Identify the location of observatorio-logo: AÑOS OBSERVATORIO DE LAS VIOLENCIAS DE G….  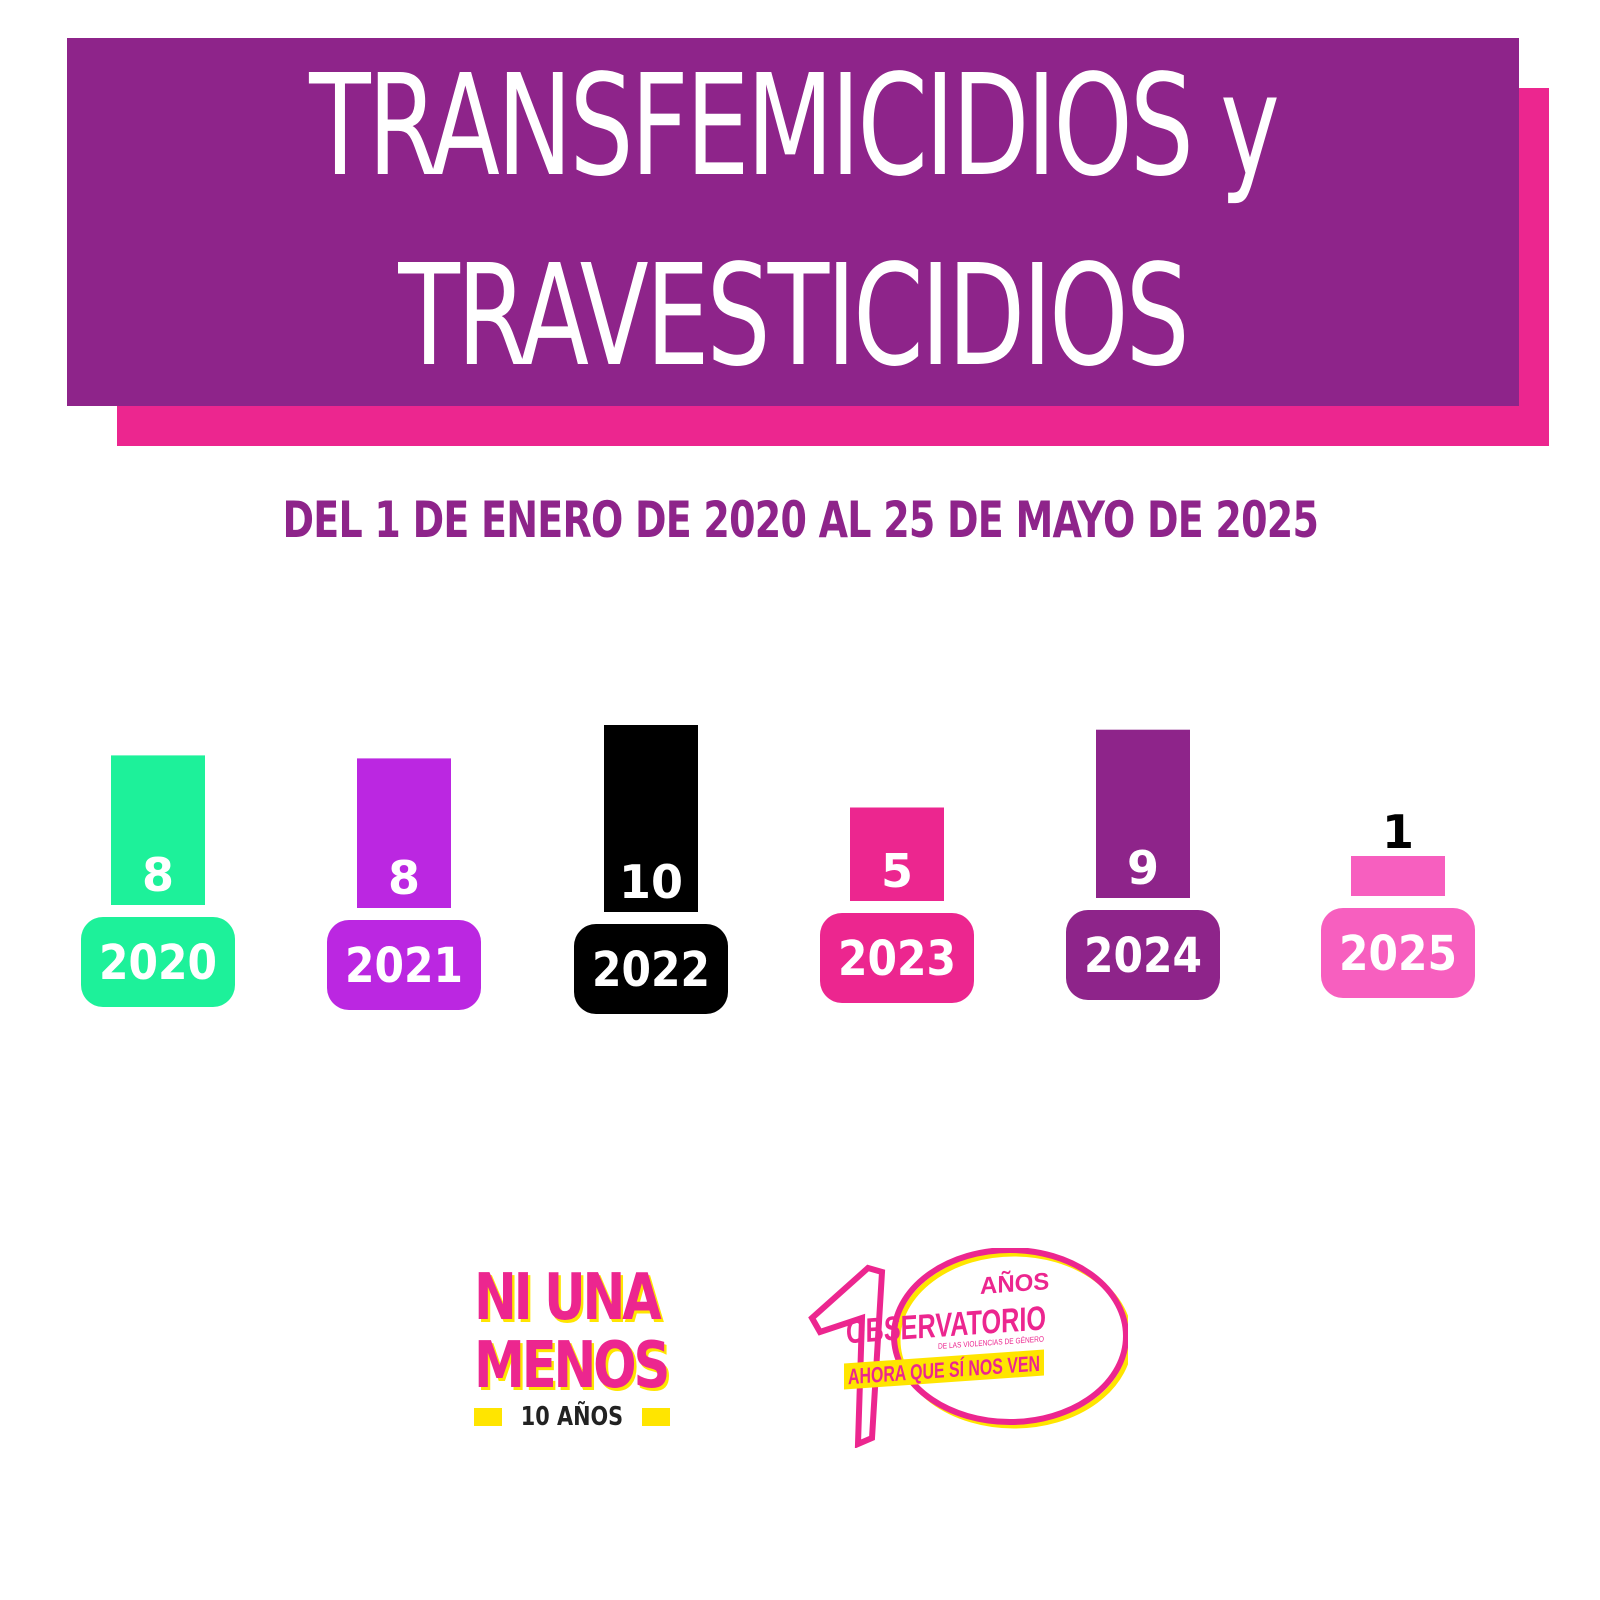
(968, 1348).